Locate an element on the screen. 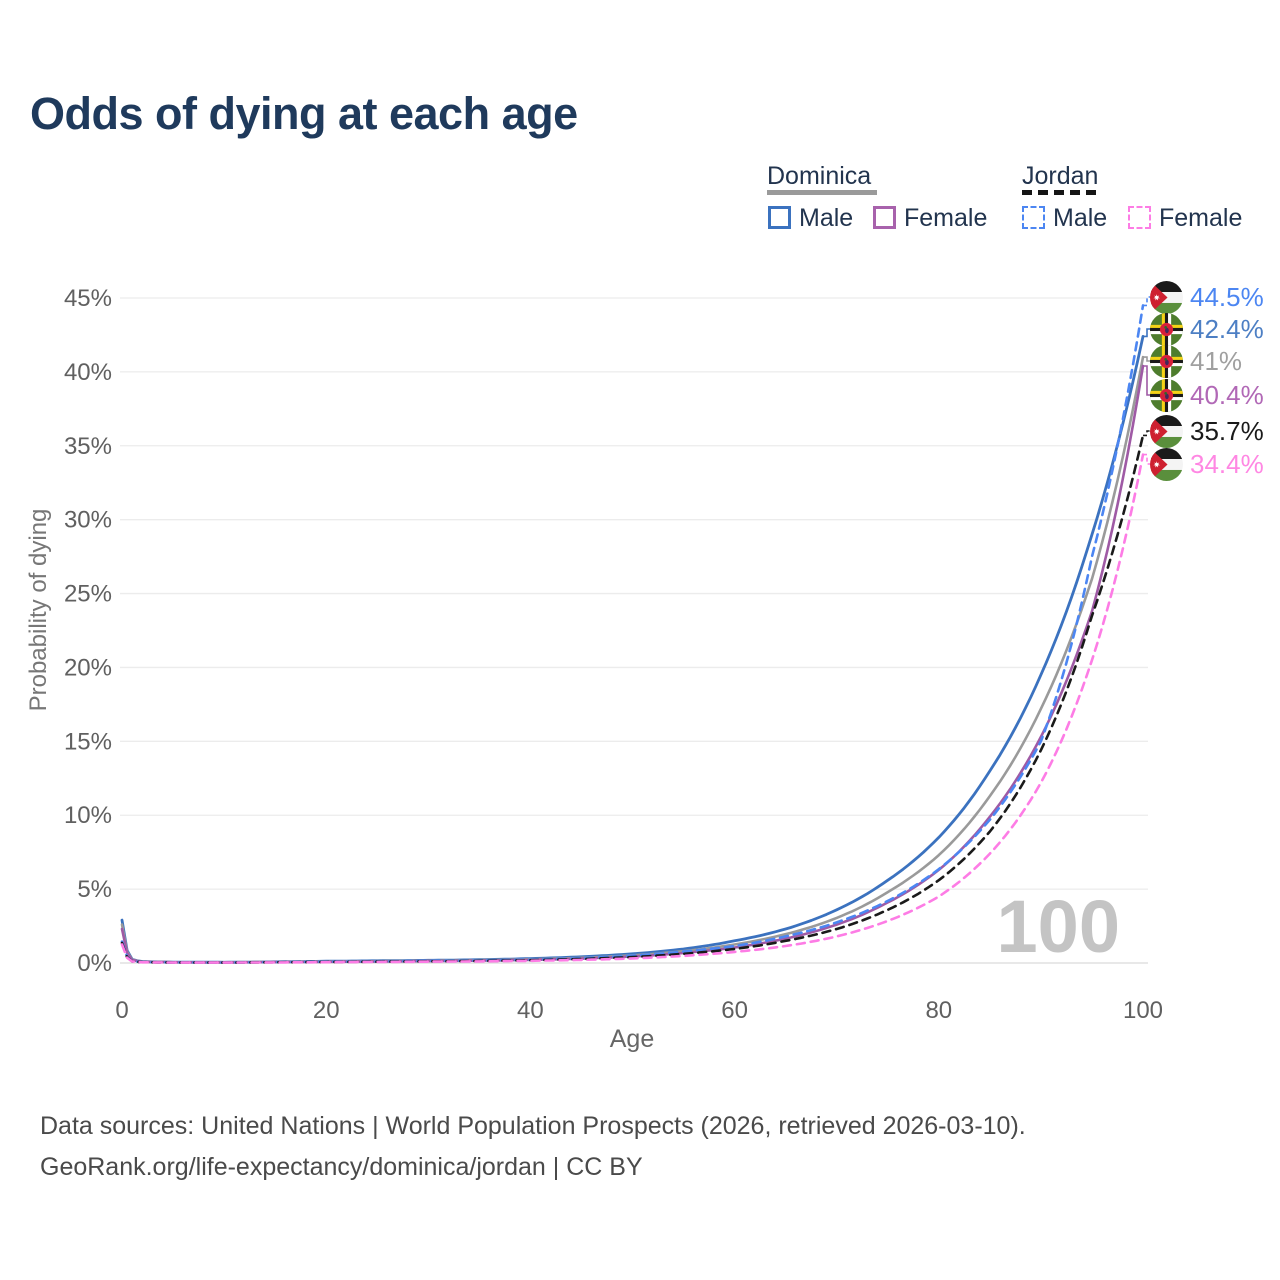 The width and height of the screenshot is (1280, 1280). x-tick-label: 60 is located at coordinates (734, 1010).